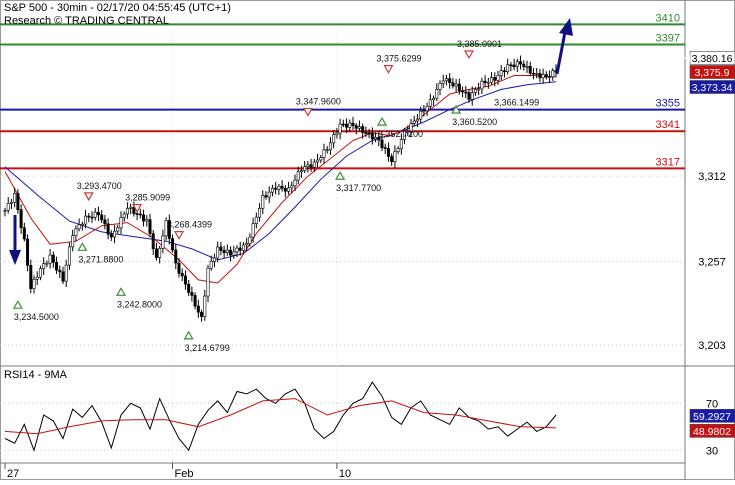 The width and height of the screenshot is (735, 485). I want to click on x-tick-label: 27, so click(13, 474).